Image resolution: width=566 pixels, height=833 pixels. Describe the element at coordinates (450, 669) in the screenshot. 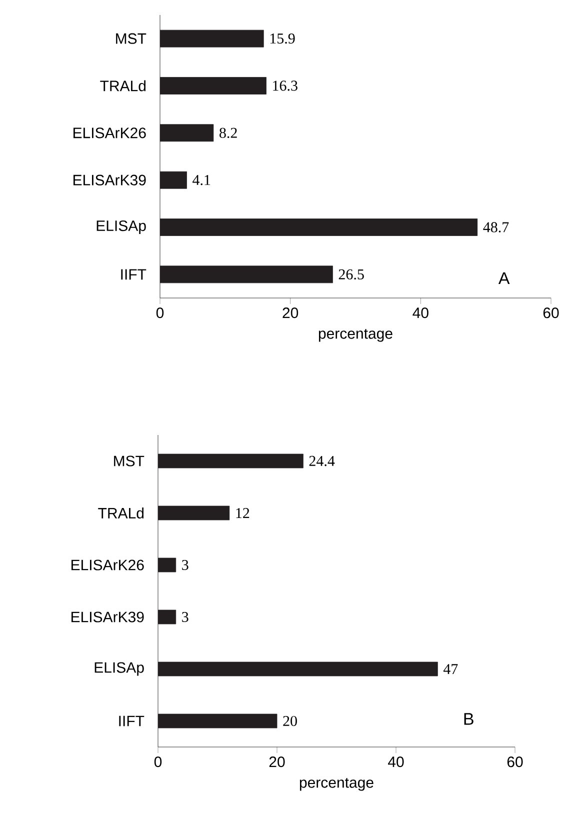

I see `data-label: 47` at that location.